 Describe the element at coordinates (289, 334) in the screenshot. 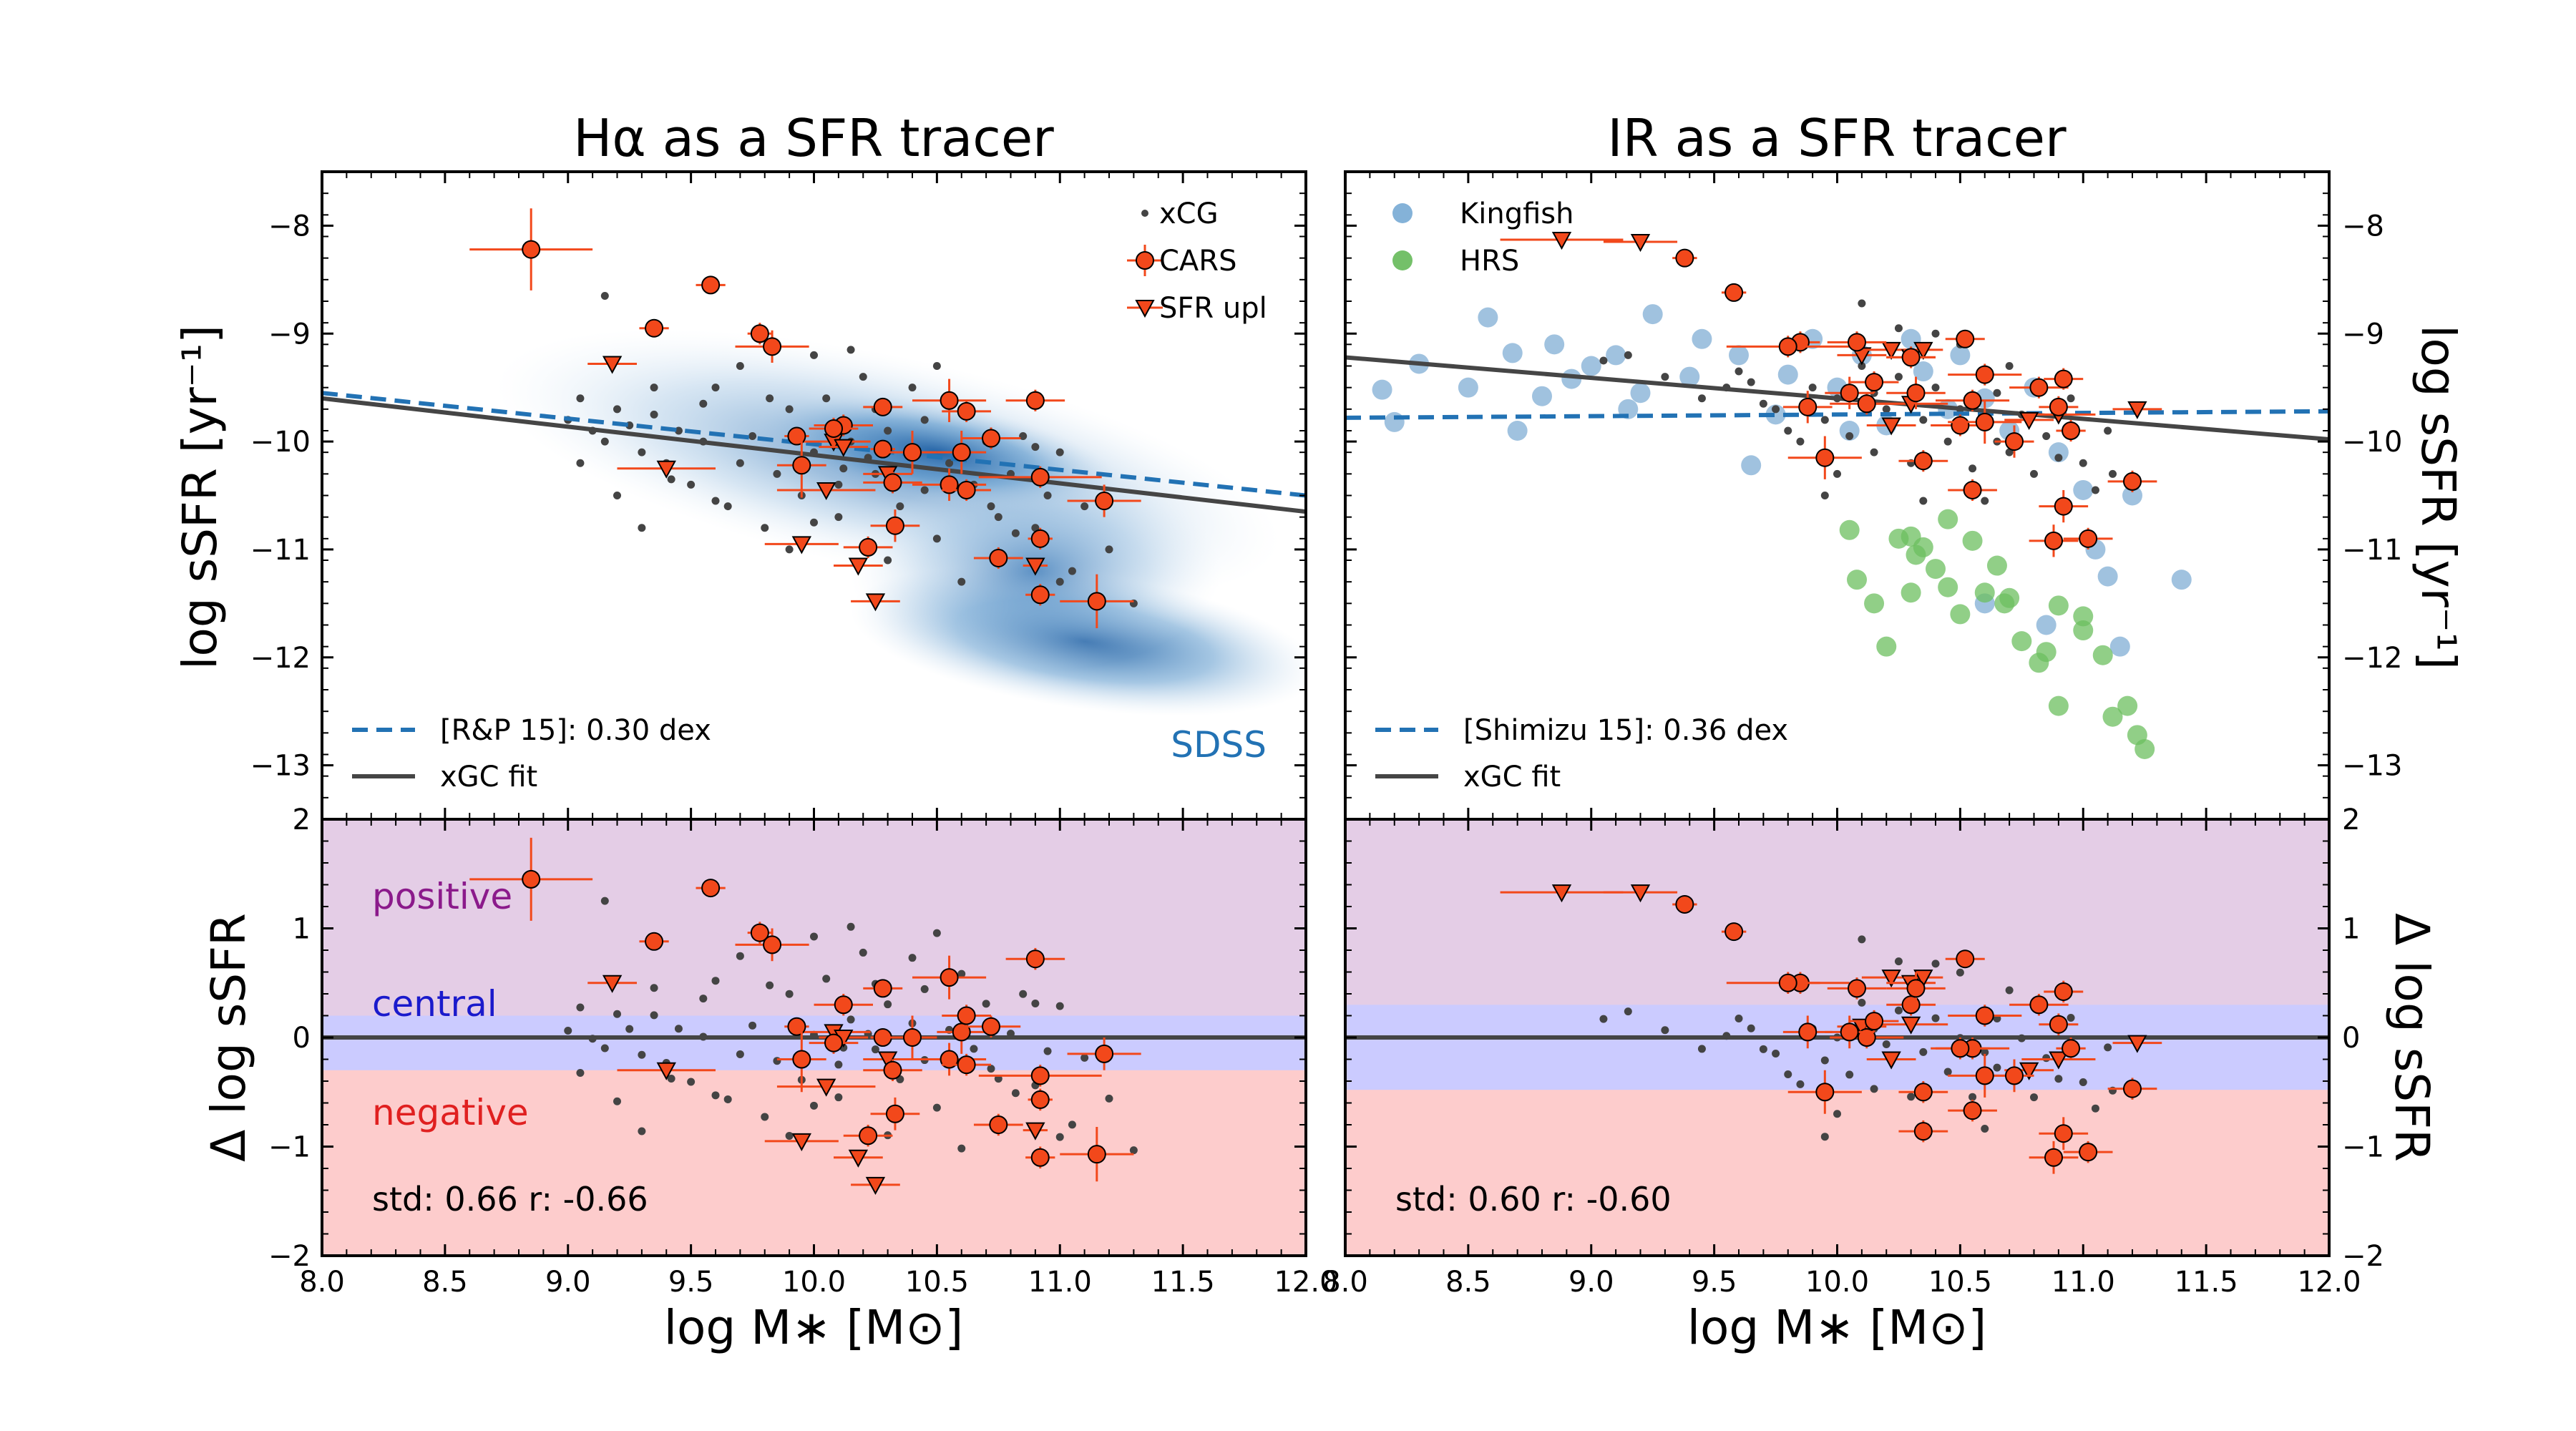

I see `y-tick-label: −9` at that location.